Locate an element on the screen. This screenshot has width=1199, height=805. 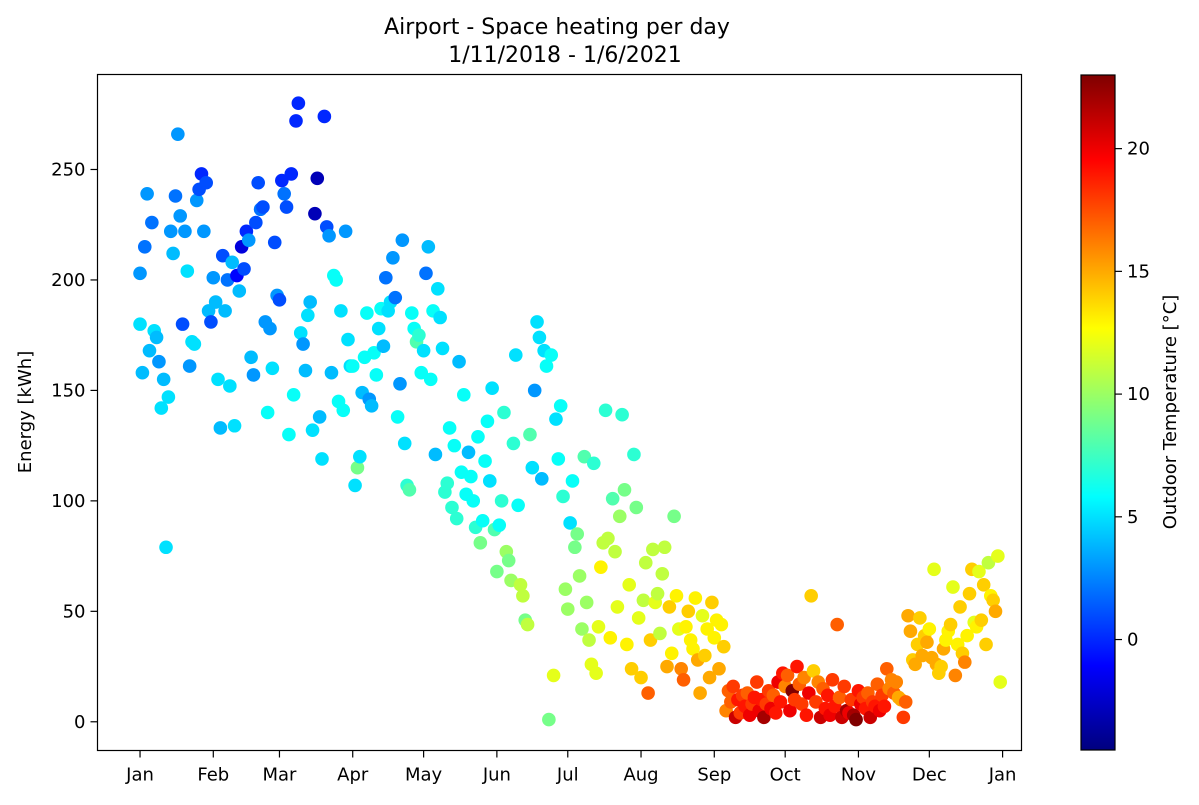
colorbar-tick-label: 0 is located at coordinates (1132, 640).